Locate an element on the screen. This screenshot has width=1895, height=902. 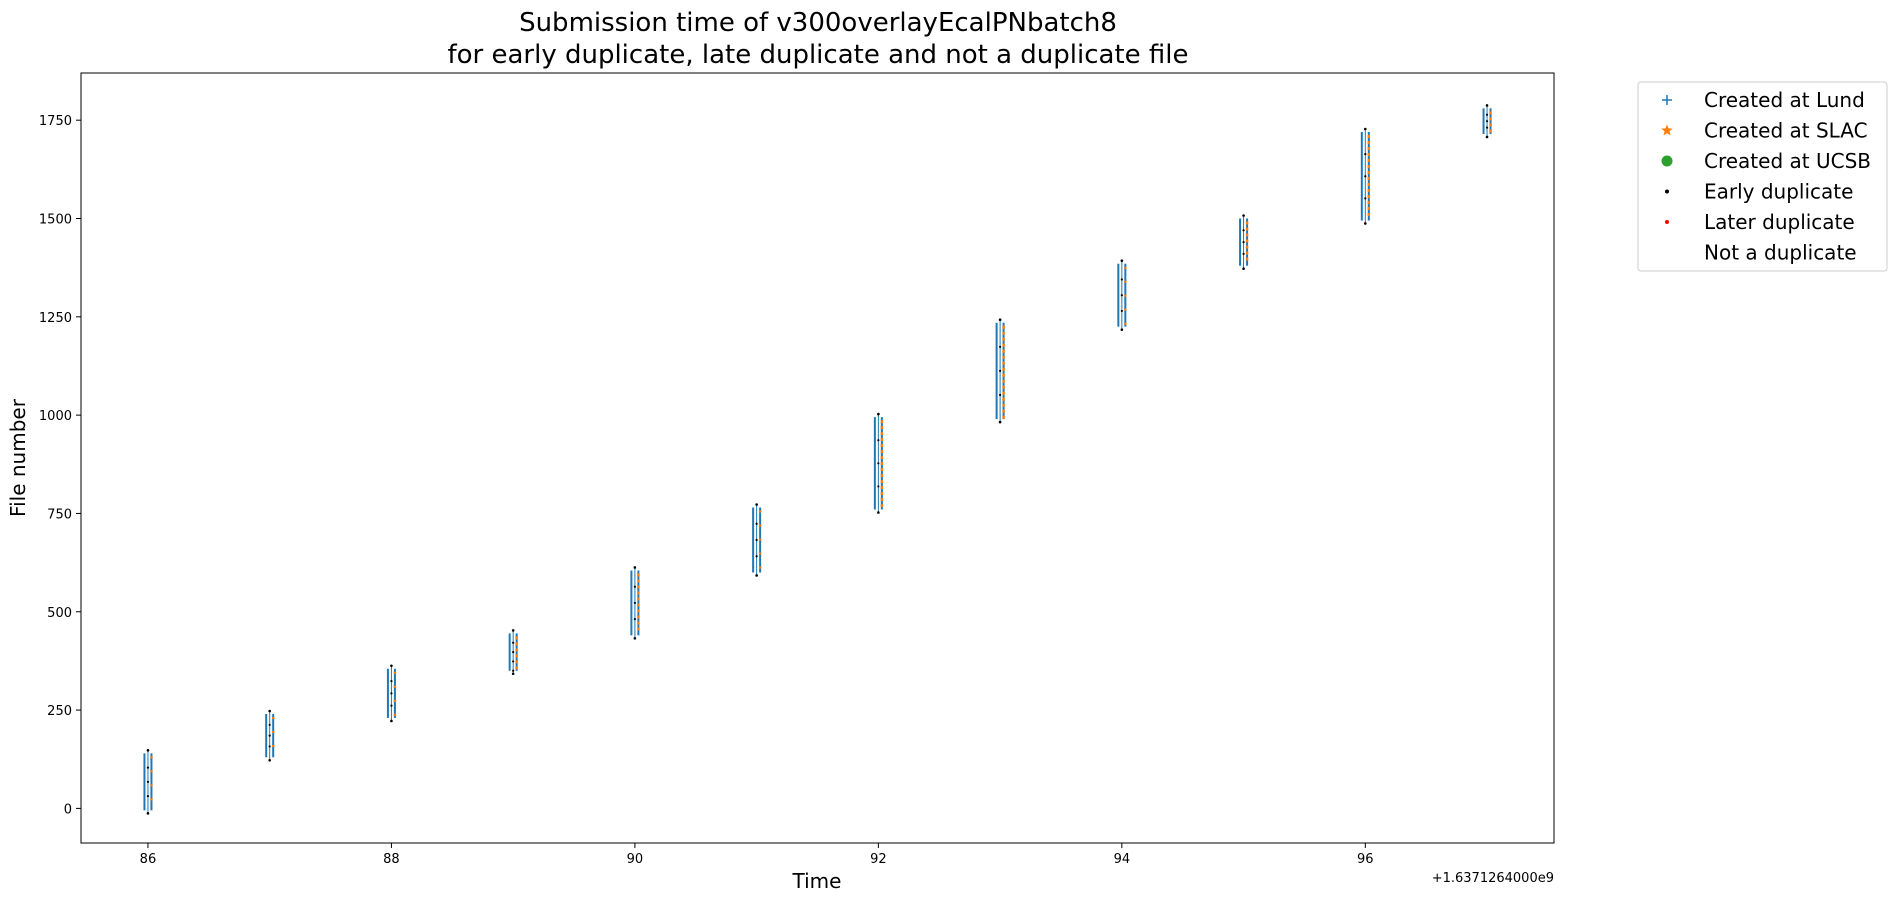
x-axis-label: Time is located at coordinates (817, 881).